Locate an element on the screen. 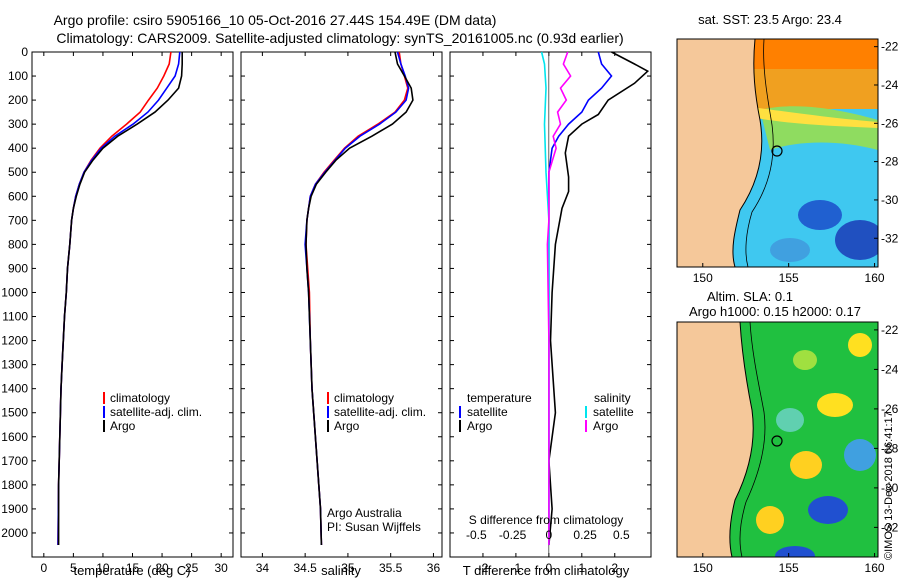 The width and height of the screenshot is (900, 580). s-difference-axis-label: S difference from climatology is located at coordinates (546, 520).